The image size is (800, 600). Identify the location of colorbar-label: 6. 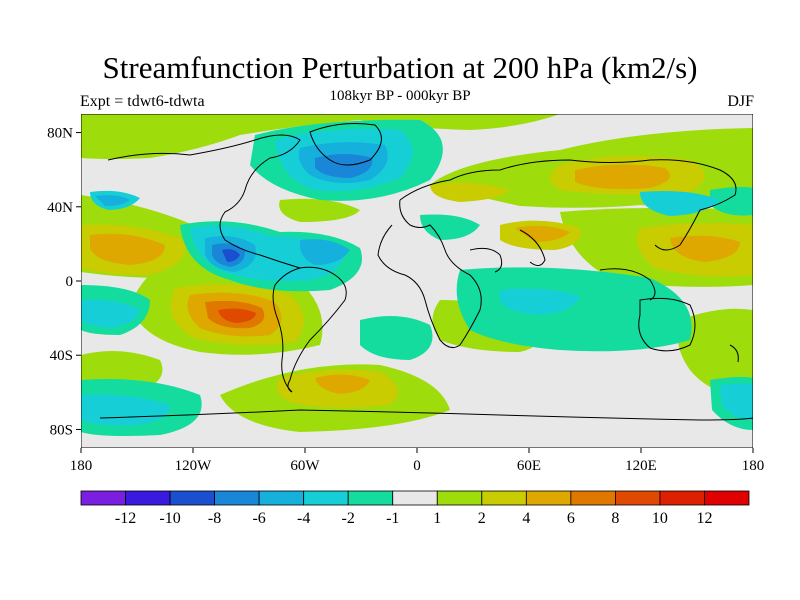
(571, 518).